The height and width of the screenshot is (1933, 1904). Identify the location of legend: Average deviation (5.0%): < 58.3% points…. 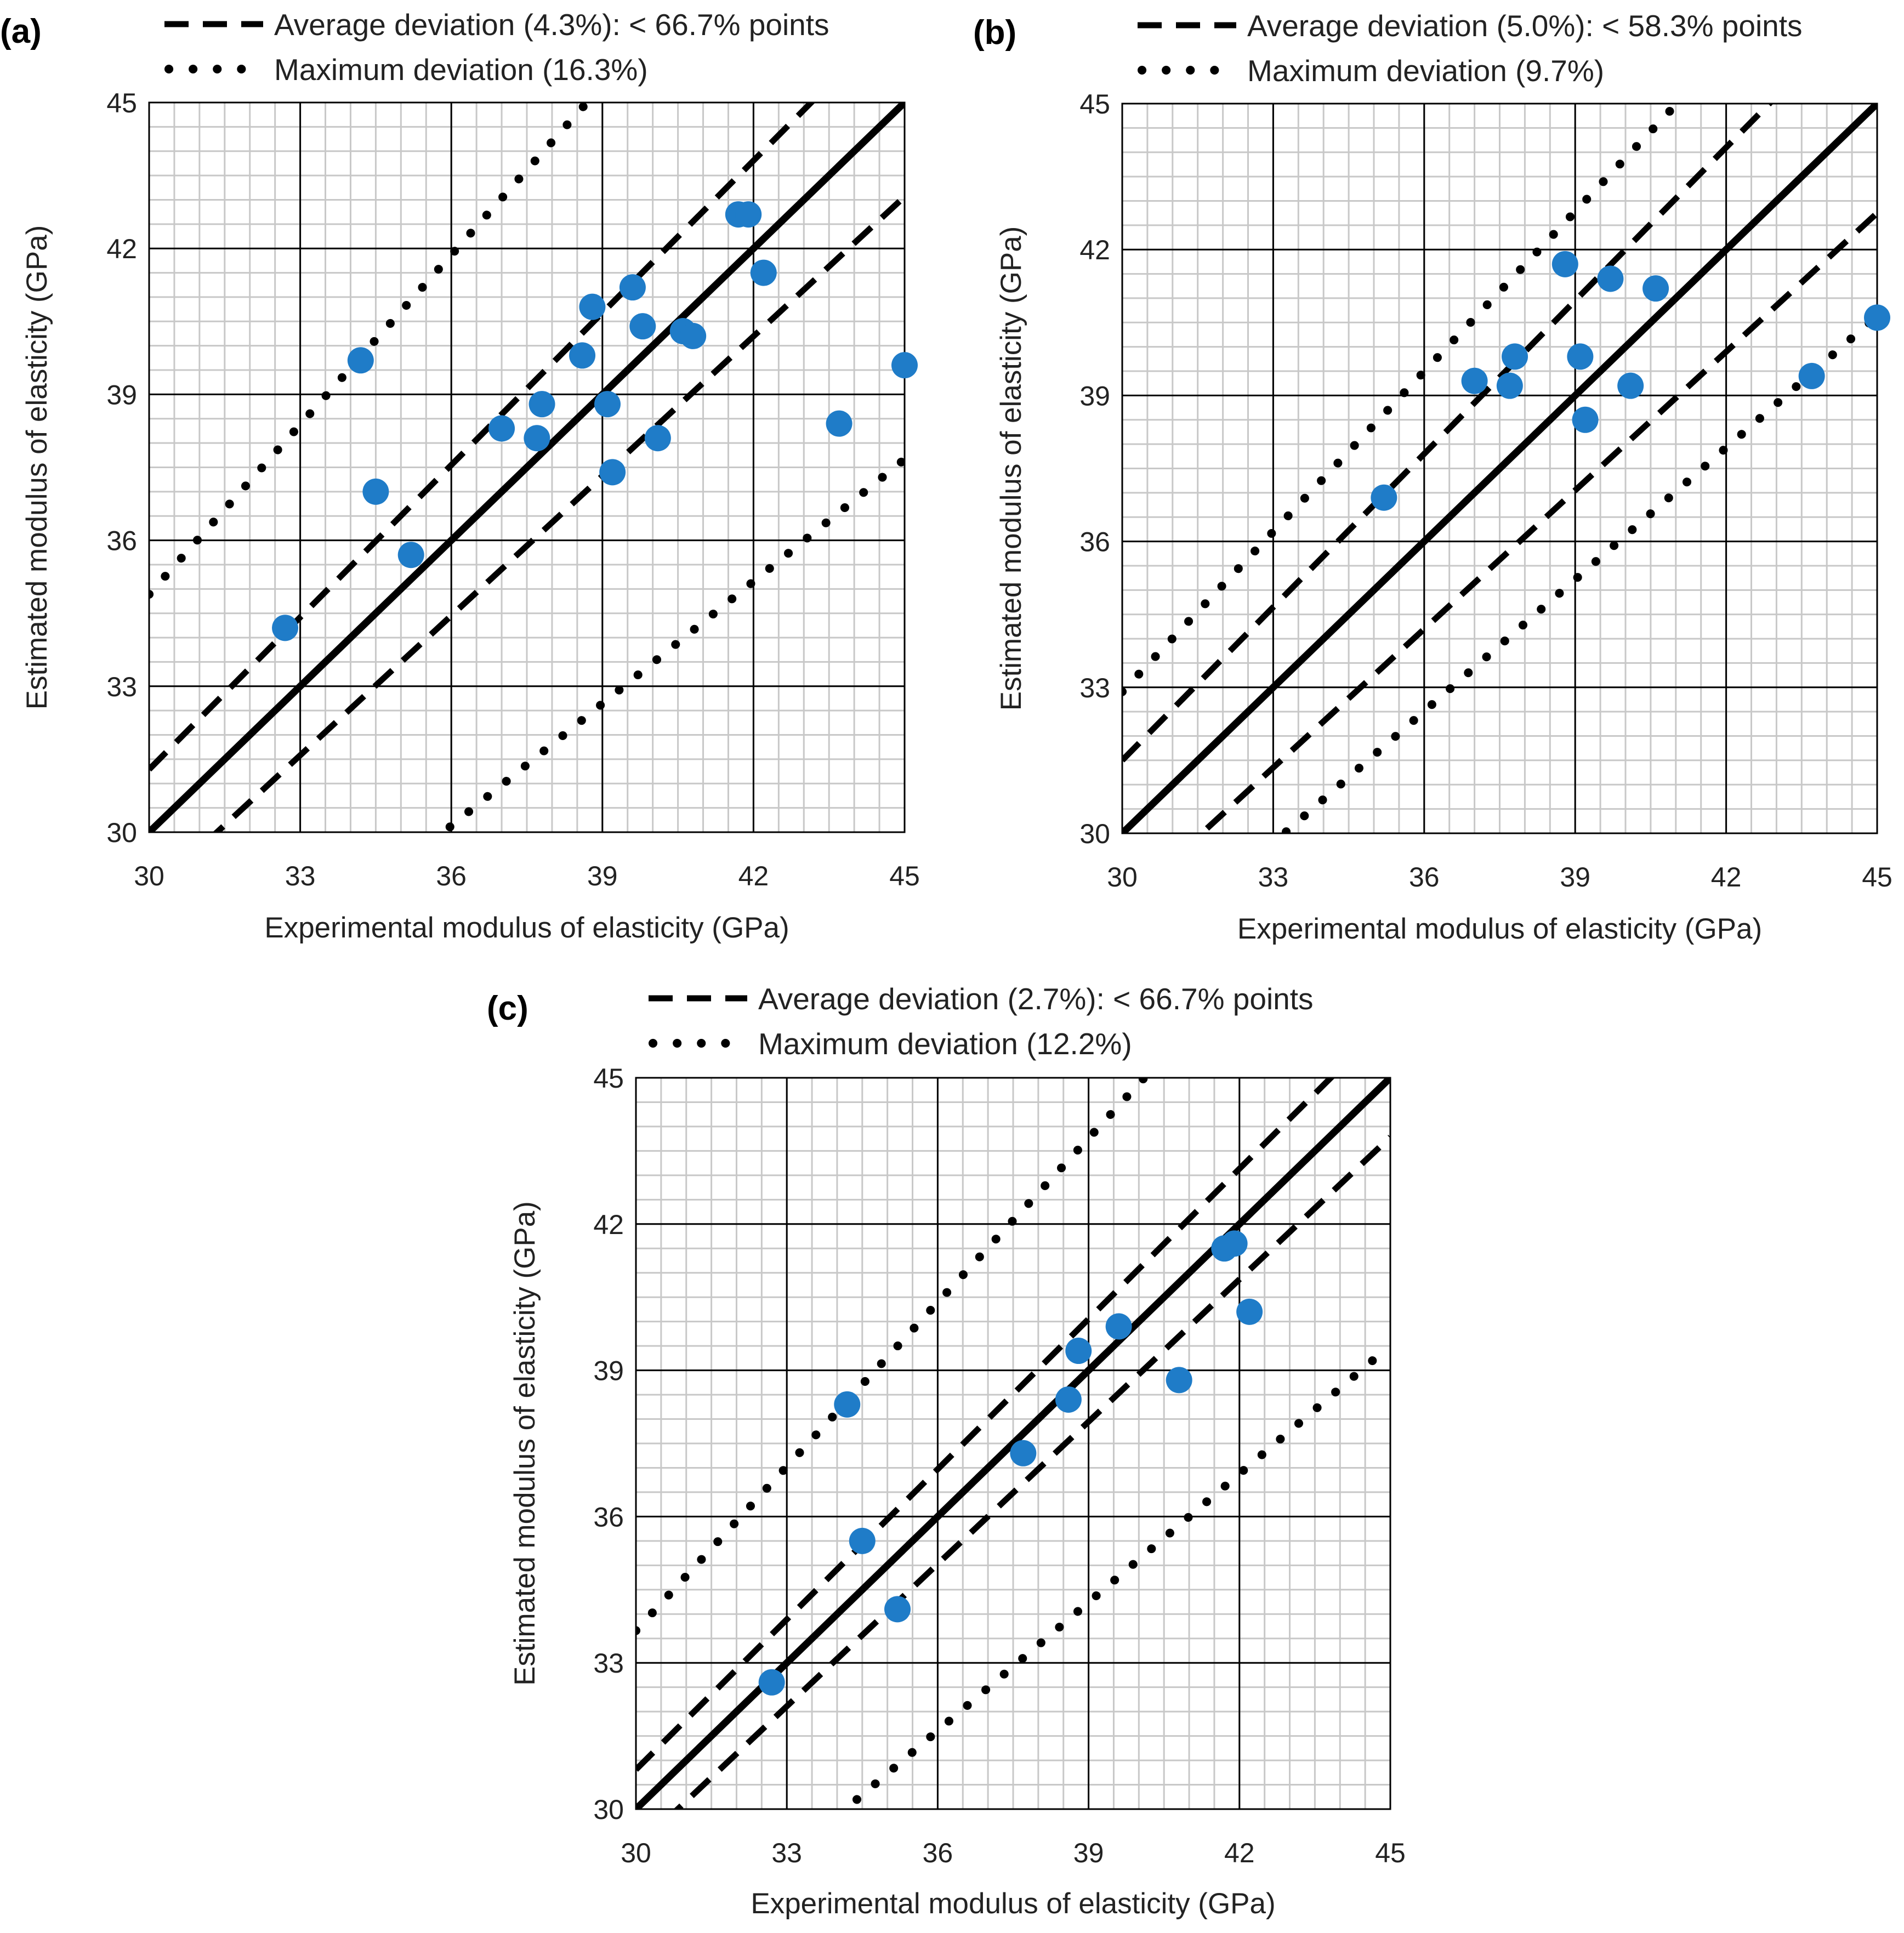
(1470, 49).